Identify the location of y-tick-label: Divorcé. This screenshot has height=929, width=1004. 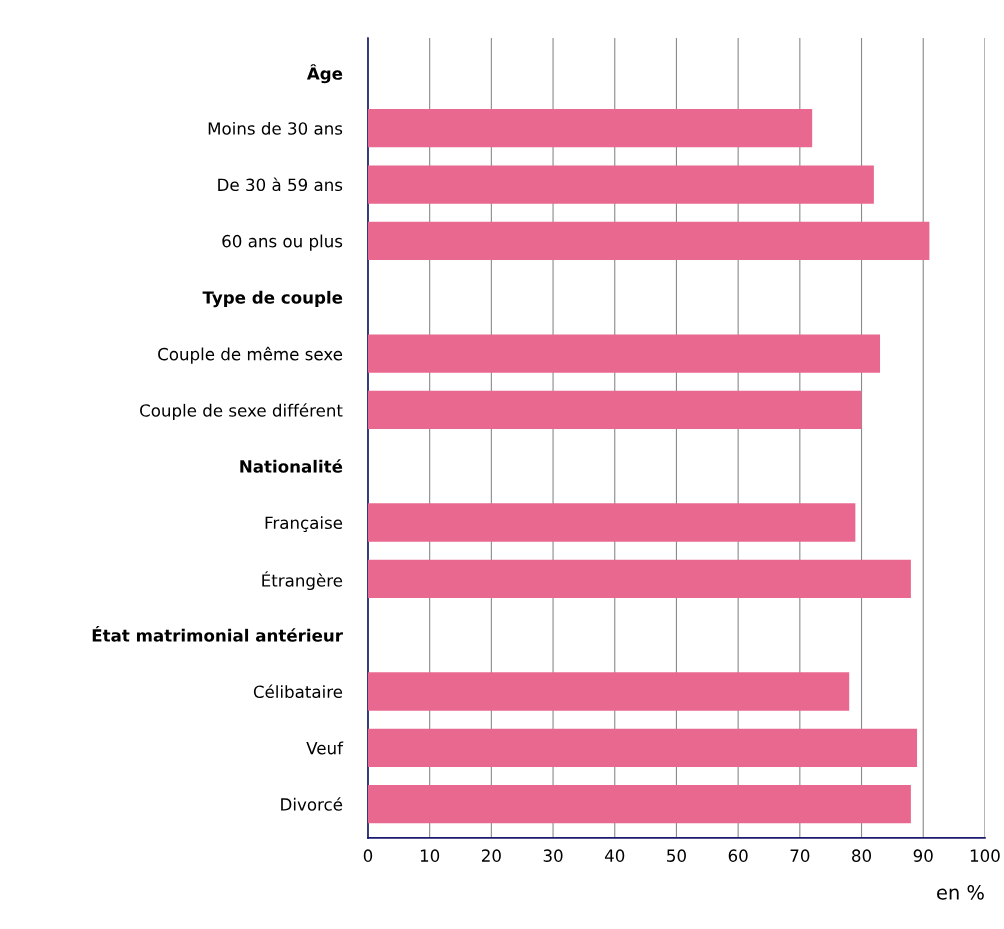
(312, 804).